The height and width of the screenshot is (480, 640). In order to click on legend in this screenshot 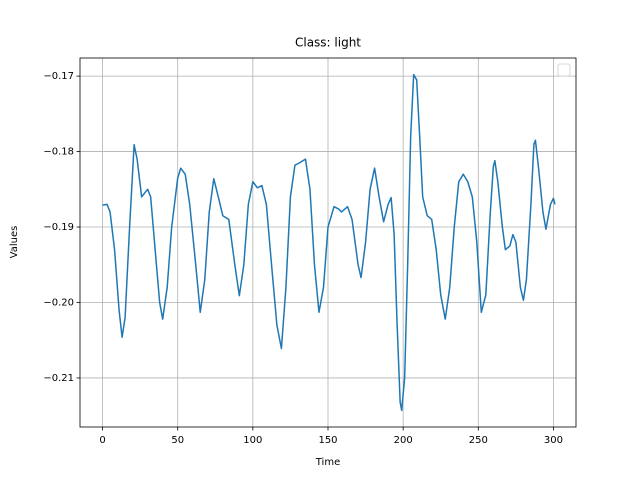, I will do `click(564, 70)`.